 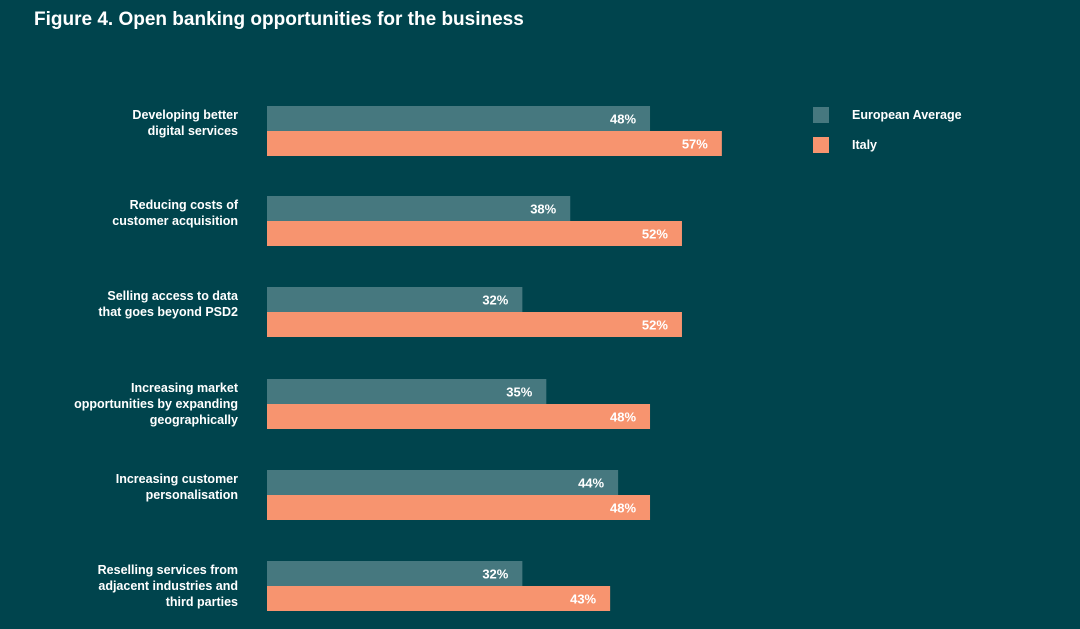 I want to click on category-label-line: customer acquisition, so click(x=175, y=221).